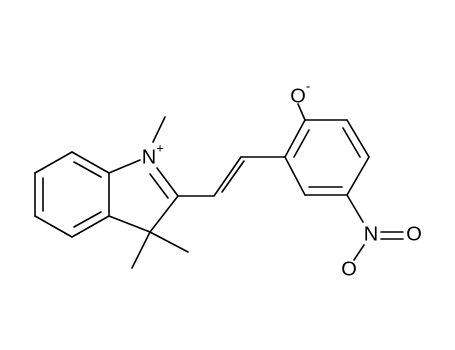  I want to click on charge-label: -, so click(308, 85).